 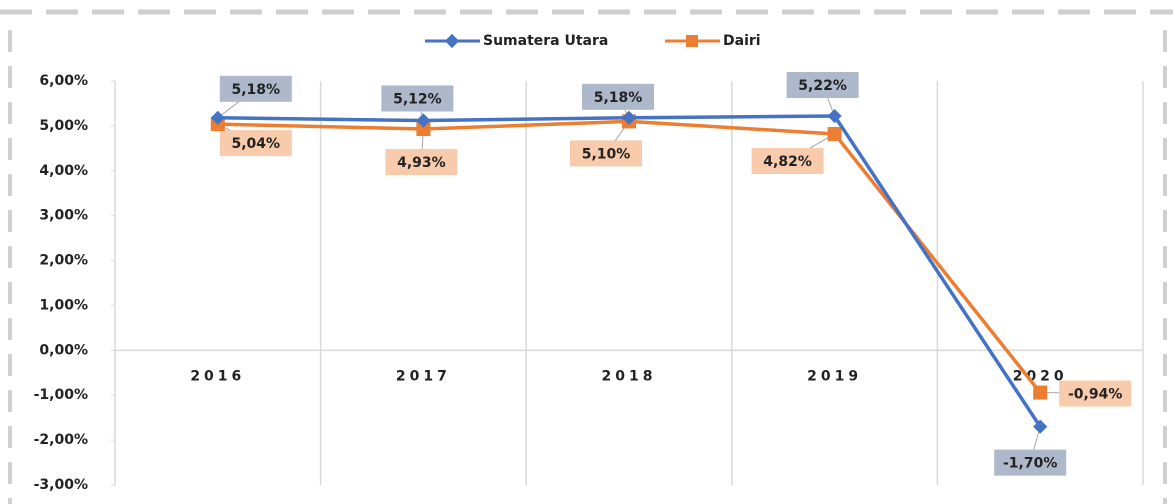 I want to click on y-tick-label: 2,00%, so click(x=63, y=261).